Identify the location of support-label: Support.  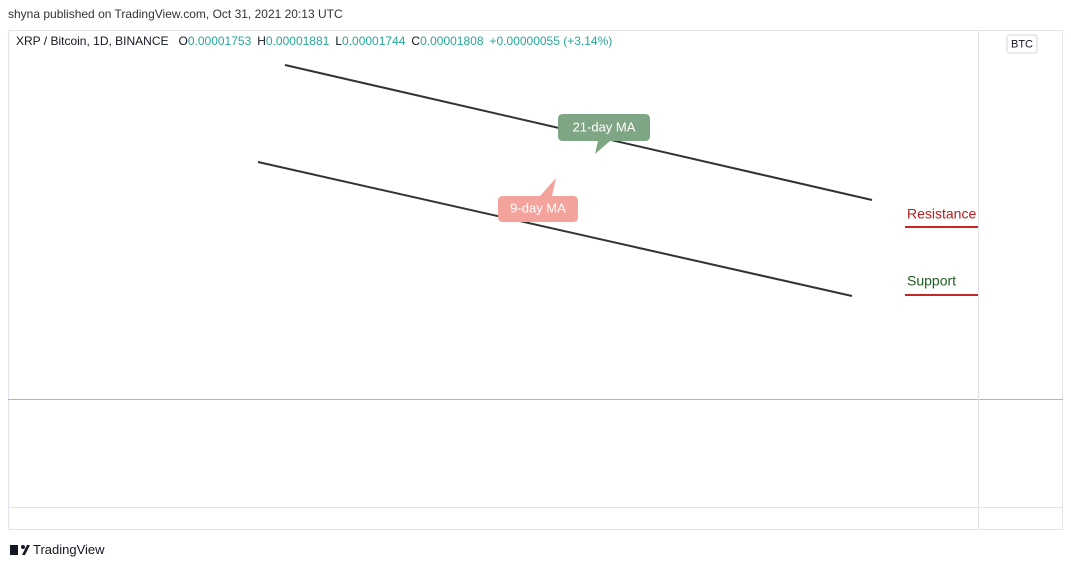
(931, 281).